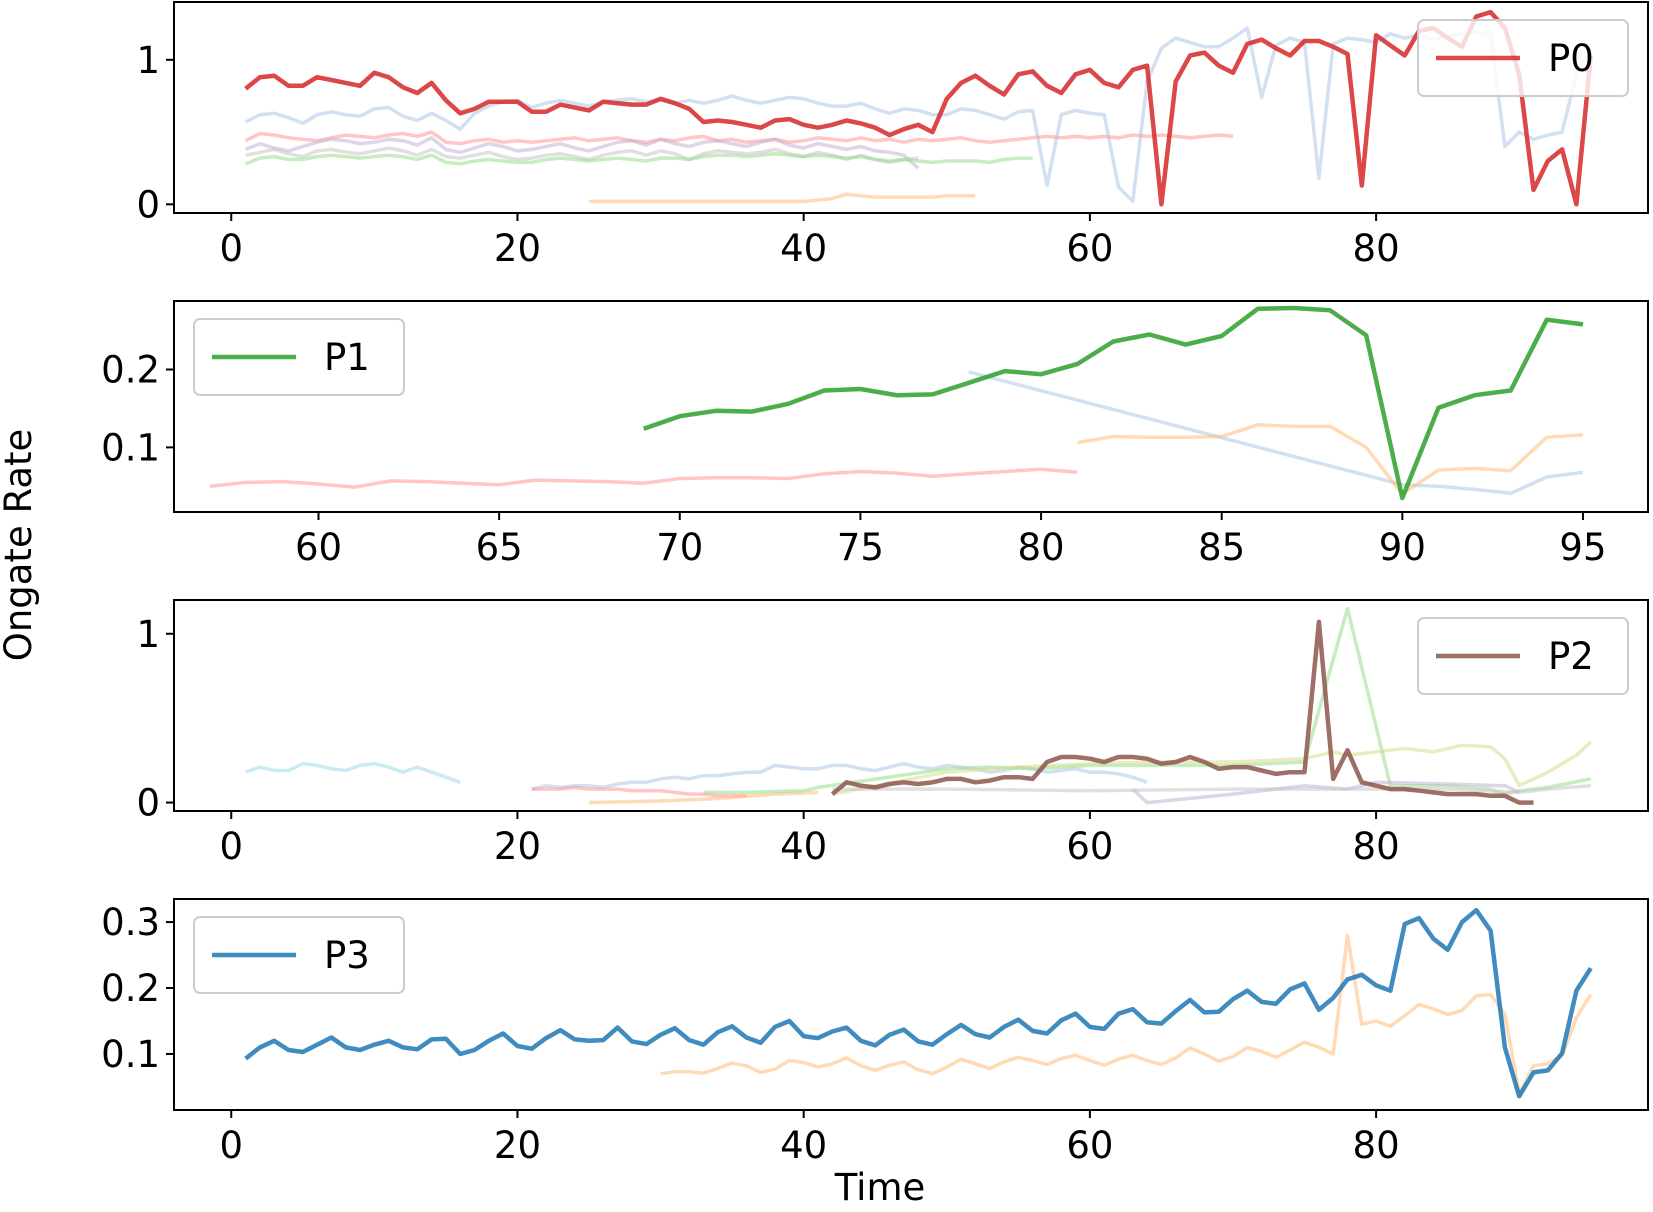 Image resolution: width=1653 pixels, height=1212 pixels. What do you see at coordinates (679, 547) in the screenshot?
I see `x-tick-label: 70` at bounding box center [679, 547].